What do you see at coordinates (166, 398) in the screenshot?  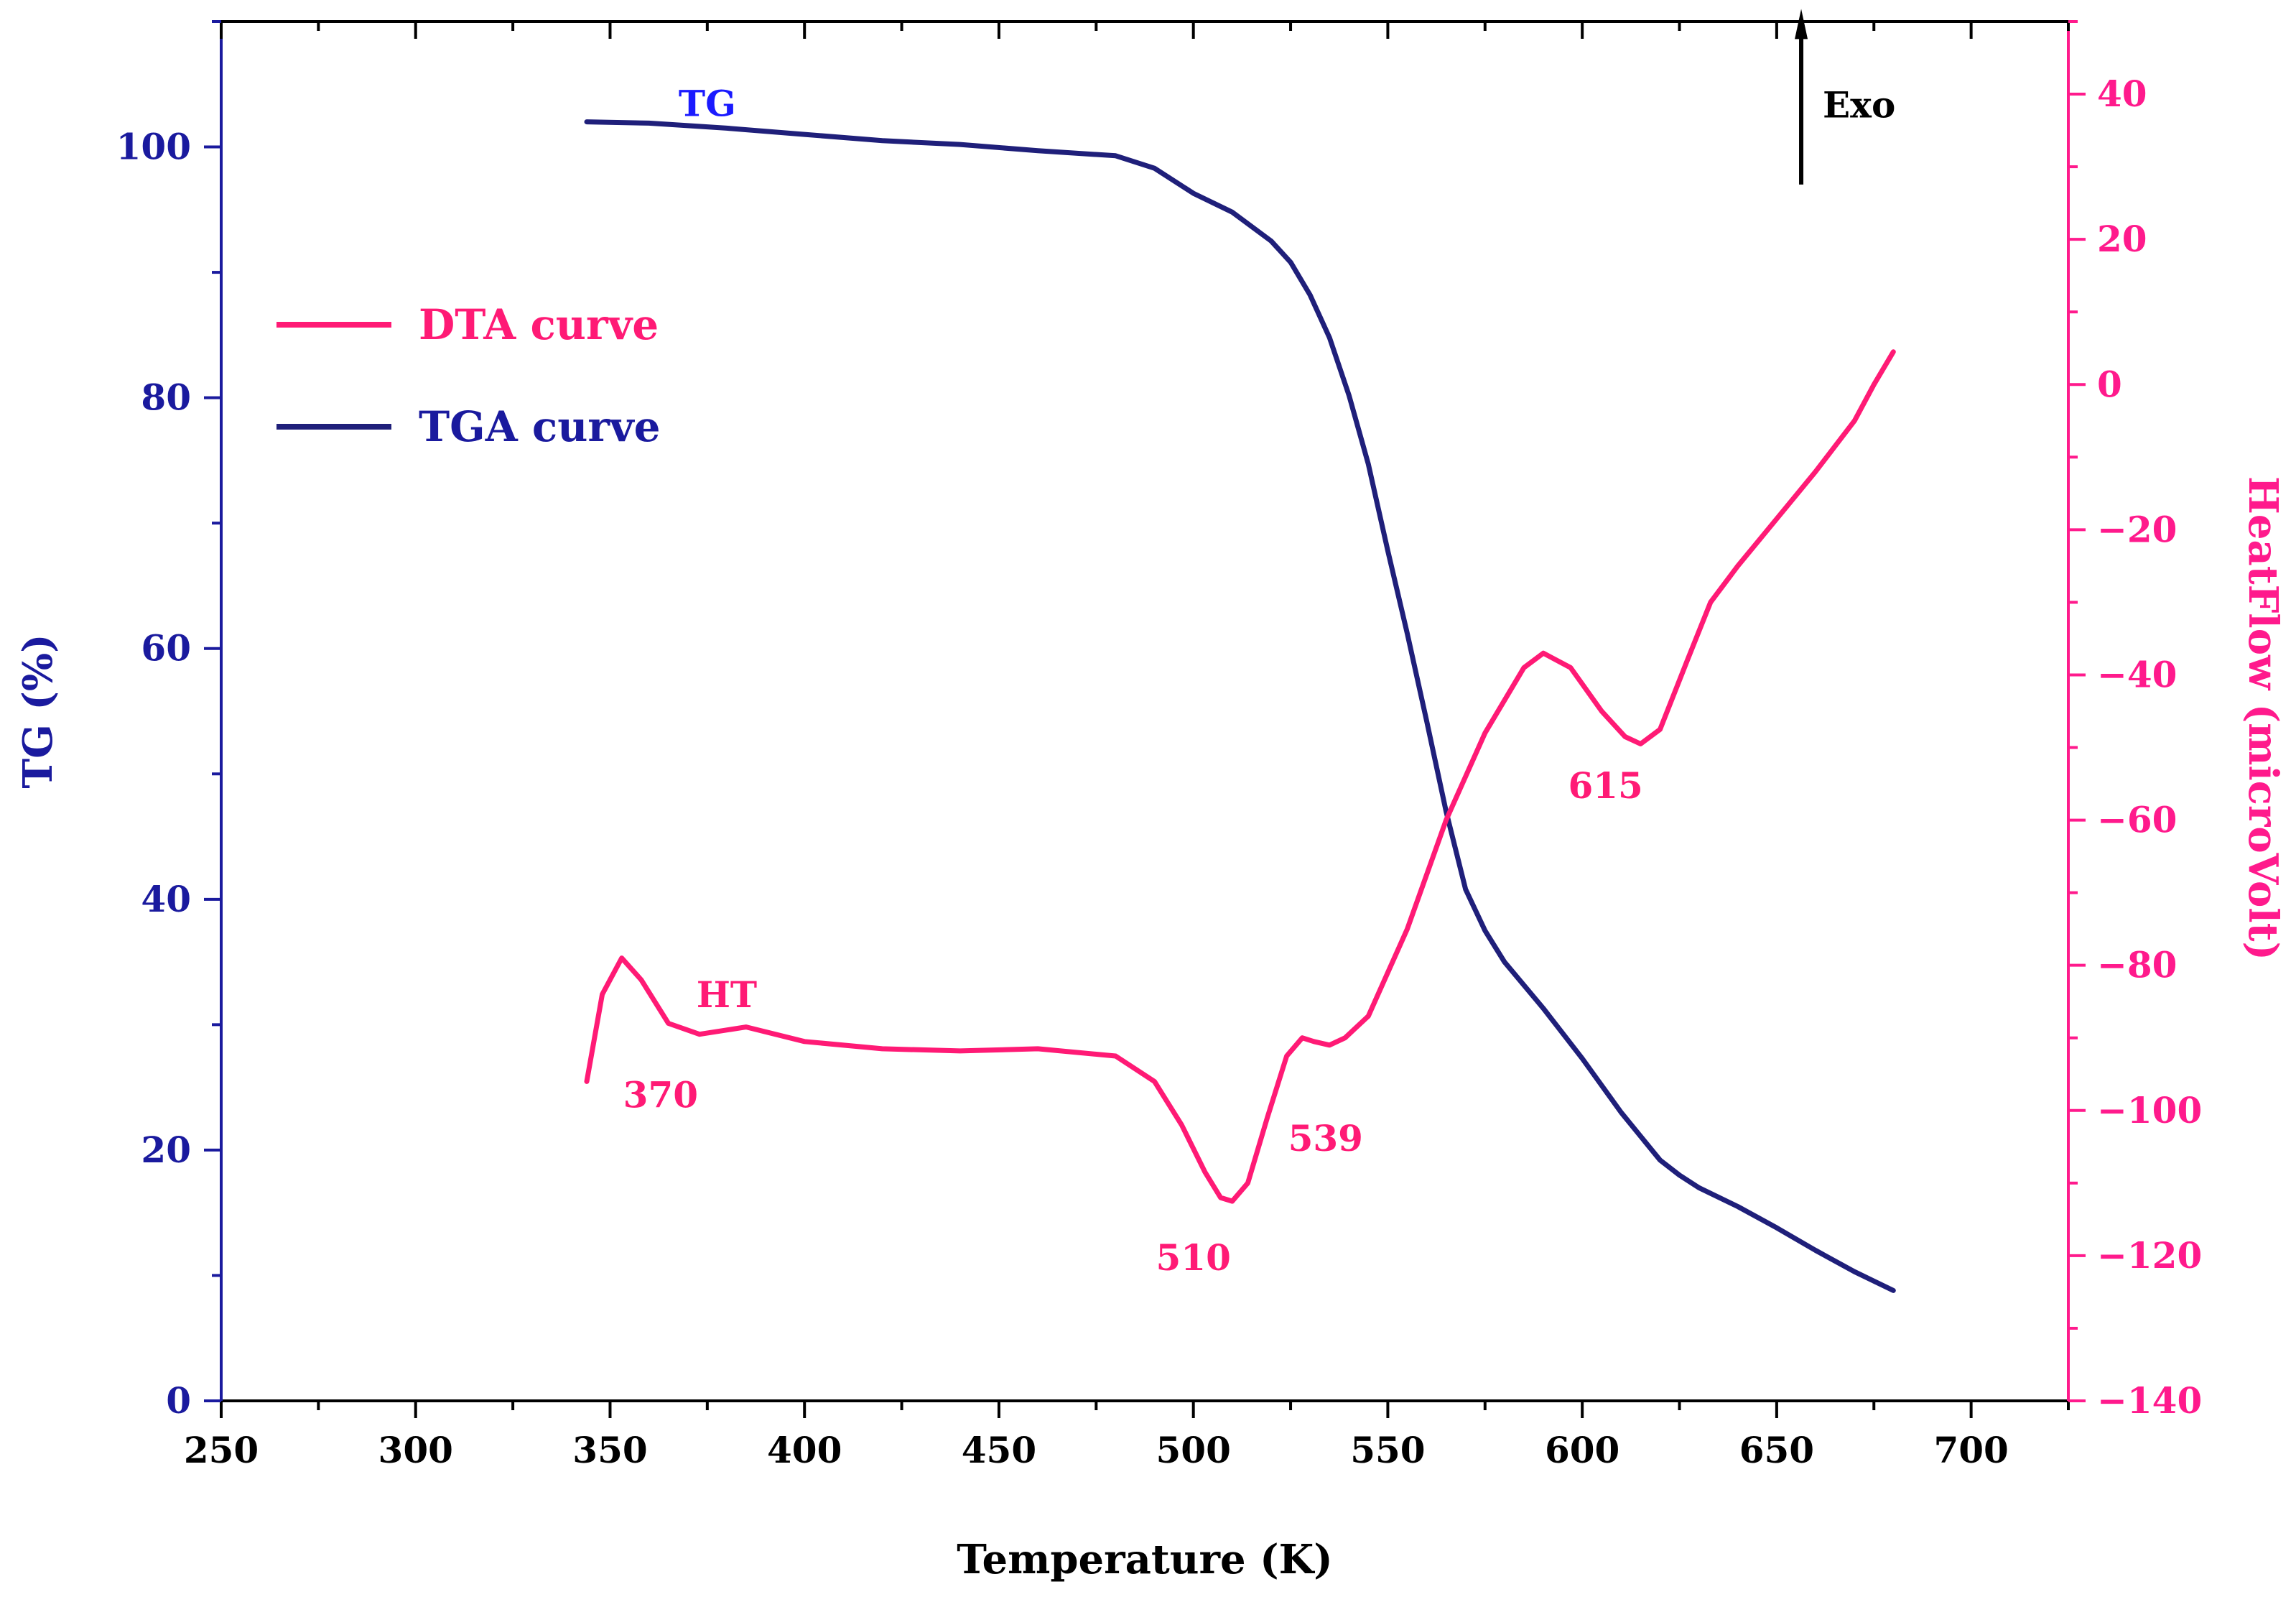 I see `left-y-tick-label: 80` at bounding box center [166, 398].